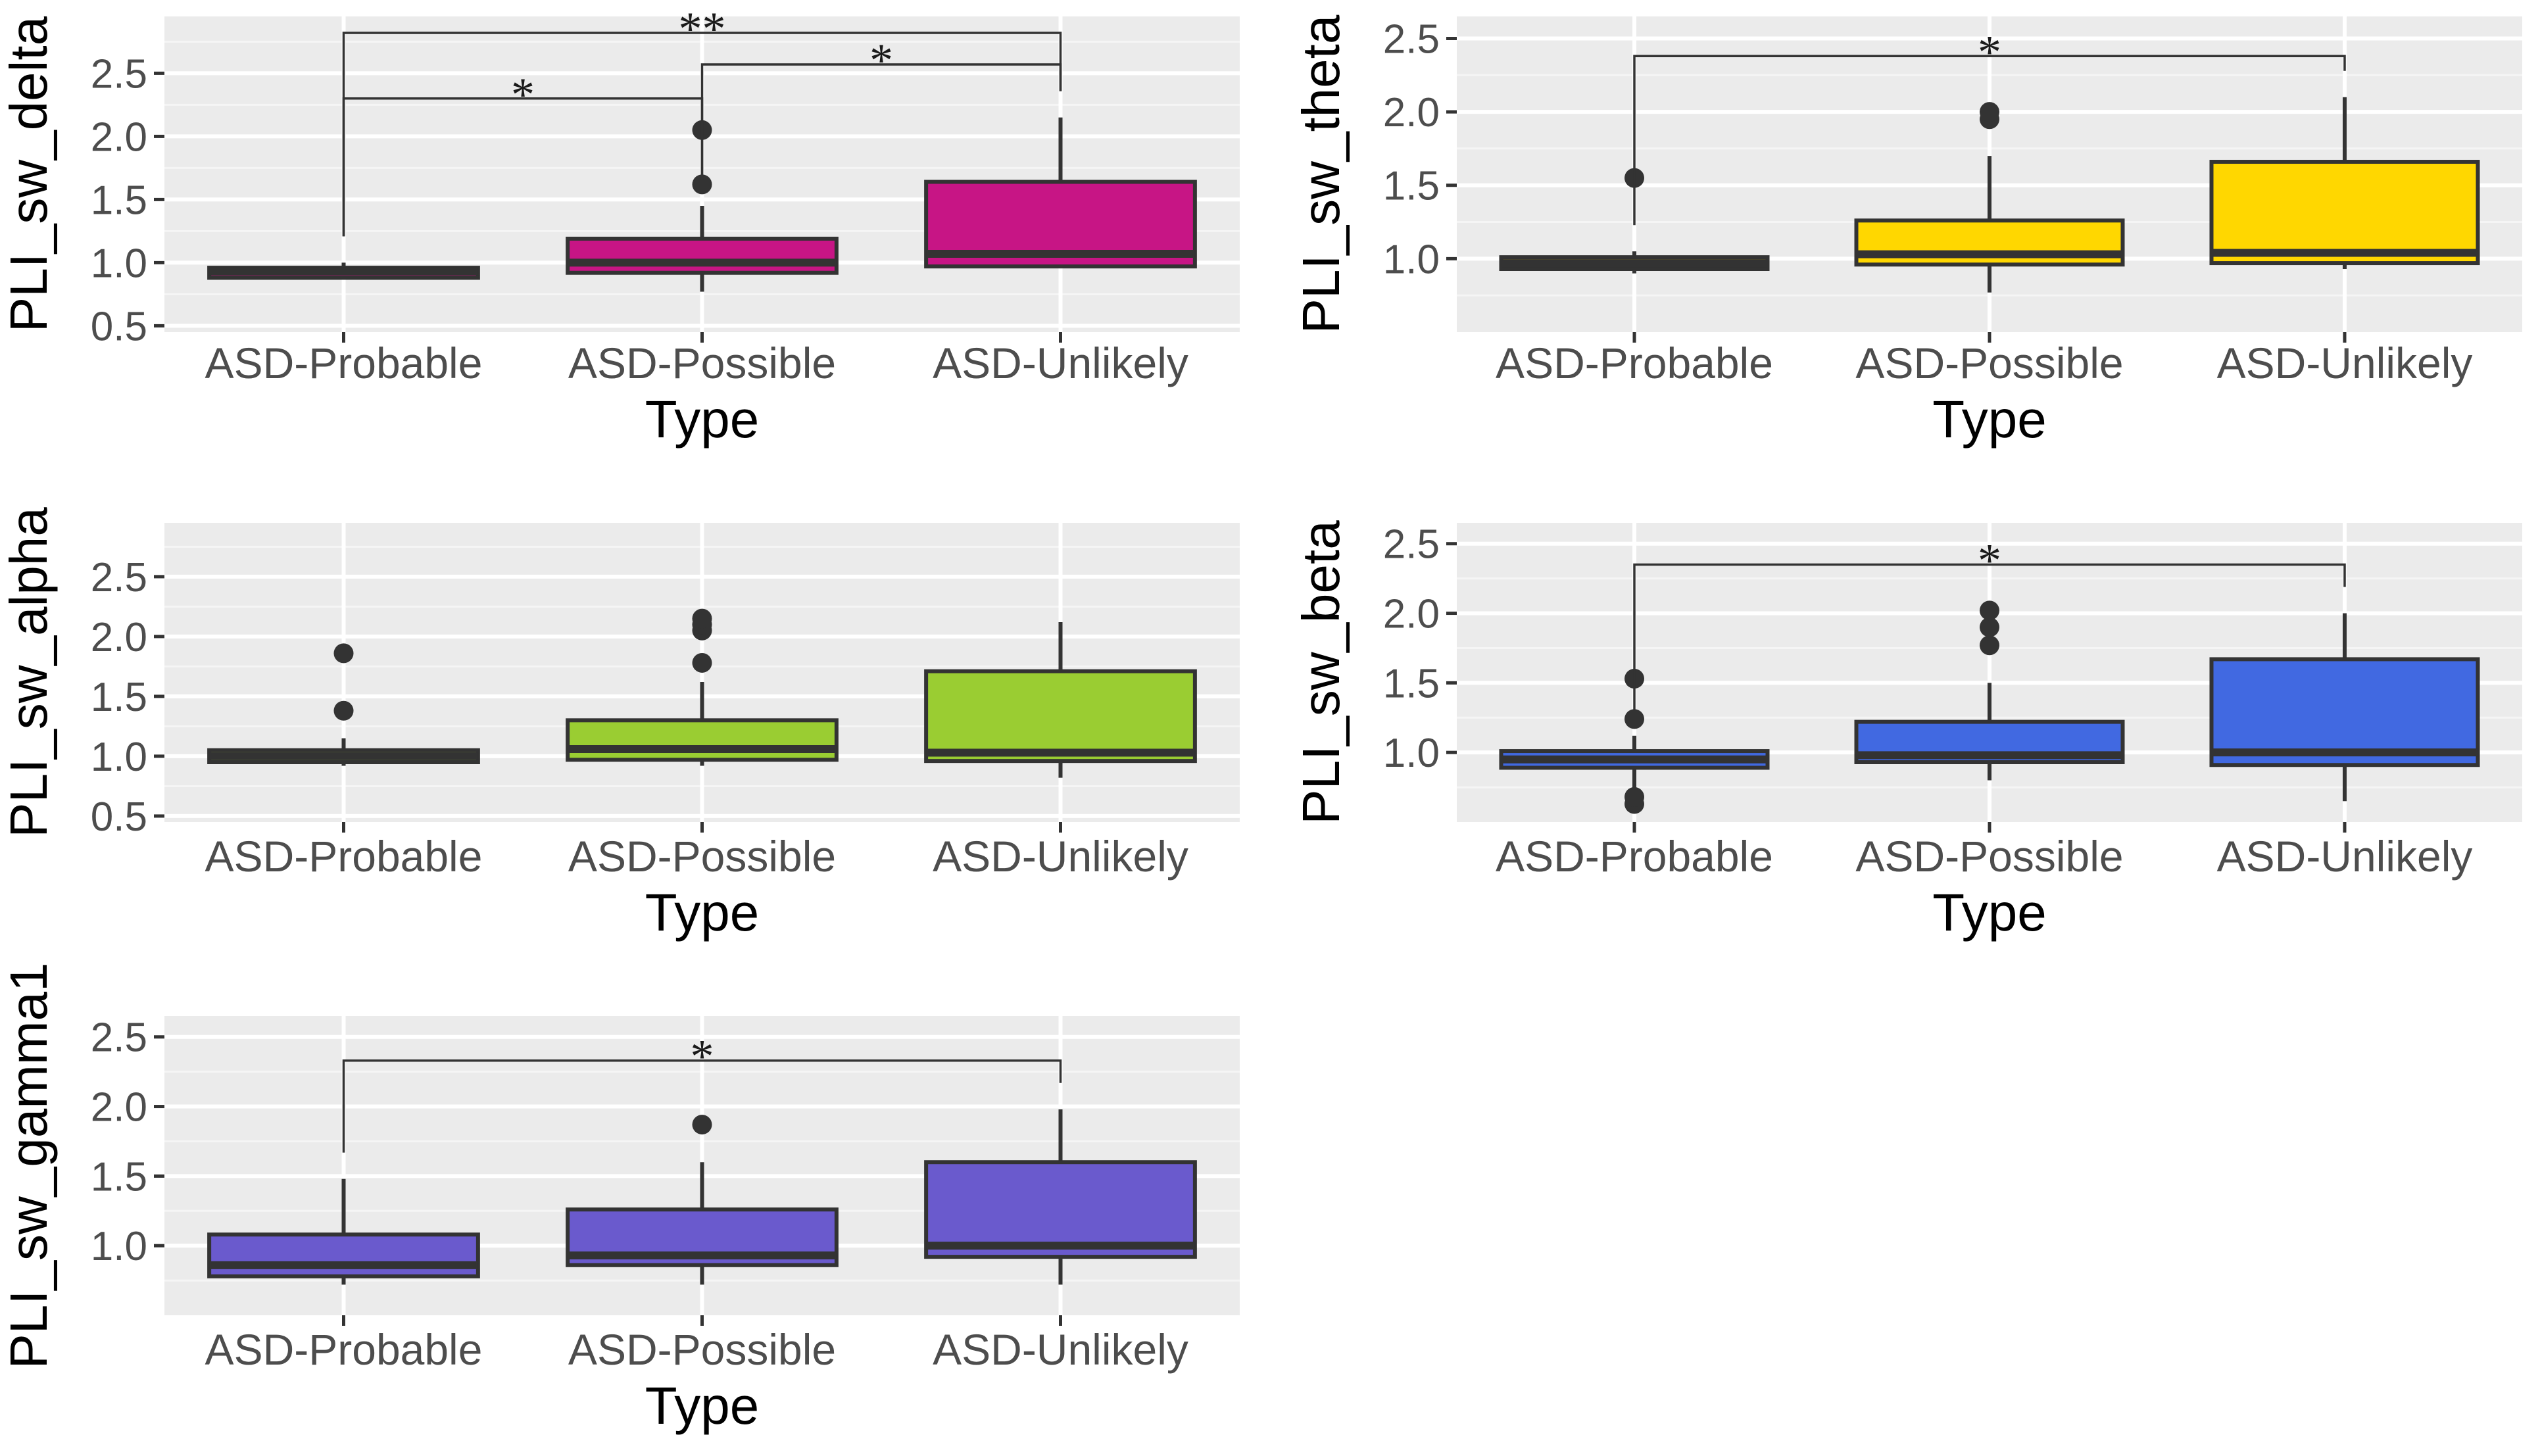 The image size is (2540, 1456). I want to click on significance-label: **, so click(702, 29).